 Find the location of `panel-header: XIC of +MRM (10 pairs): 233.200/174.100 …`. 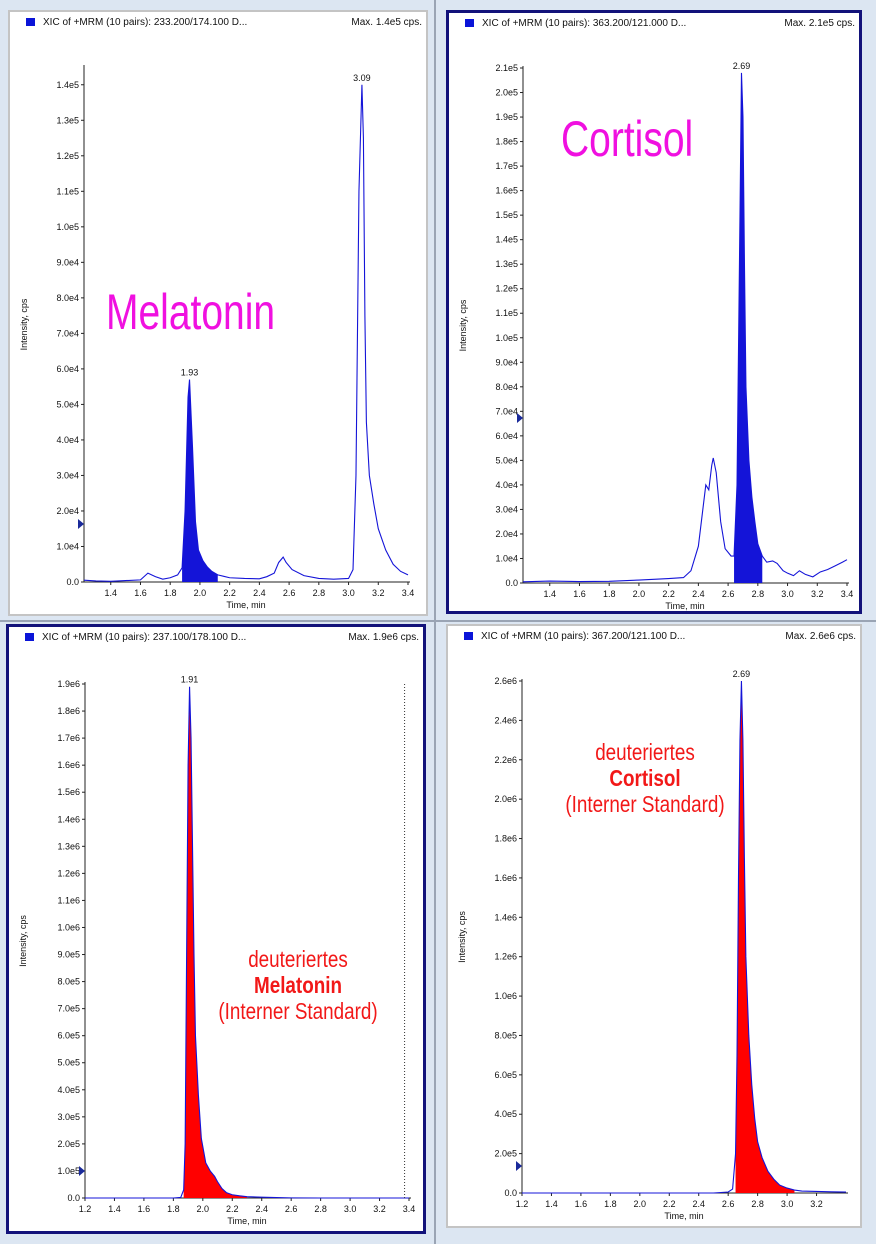

panel-header: XIC of +MRM (10 pairs): 233.200/174.100 … is located at coordinates (218, 21).